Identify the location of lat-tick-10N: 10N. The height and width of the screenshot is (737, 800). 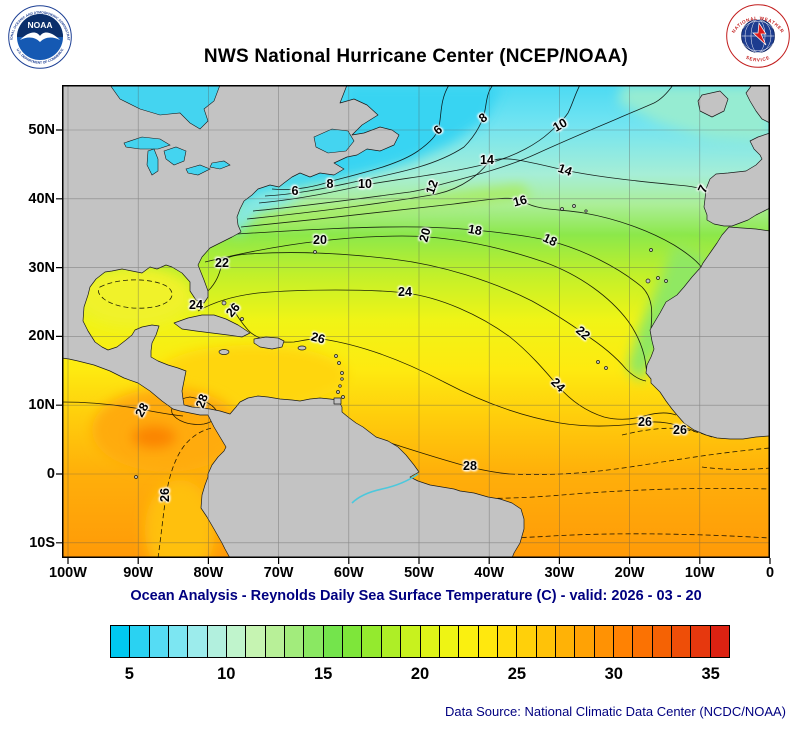
(41, 405).